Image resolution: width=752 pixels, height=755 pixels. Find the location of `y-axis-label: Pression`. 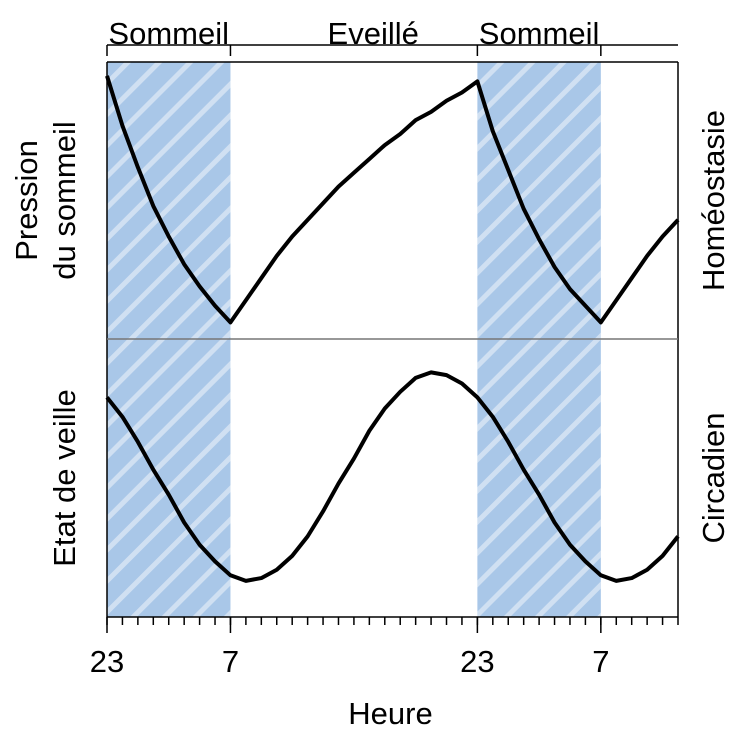

y-axis-label: Pression is located at coordinates (26, 200).